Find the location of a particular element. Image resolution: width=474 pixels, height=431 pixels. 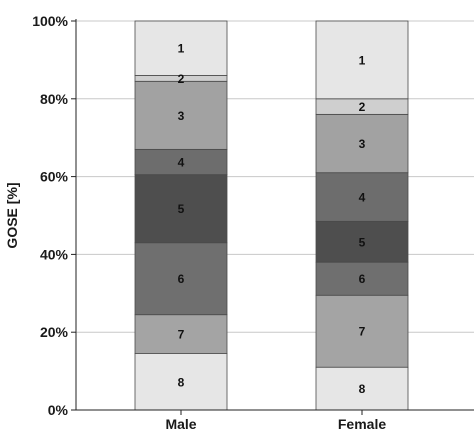

y-tick-label: 0% is located at coordinates (58, 410).